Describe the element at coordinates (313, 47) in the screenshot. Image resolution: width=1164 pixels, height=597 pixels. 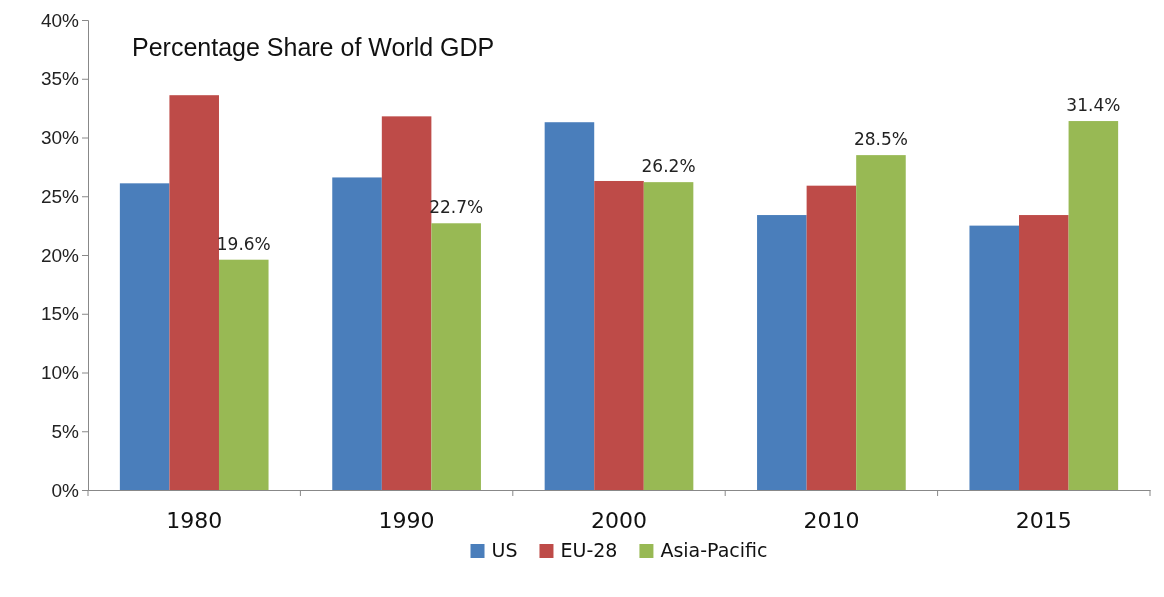
I see `text: Percentage Share of World GDP` at that location.